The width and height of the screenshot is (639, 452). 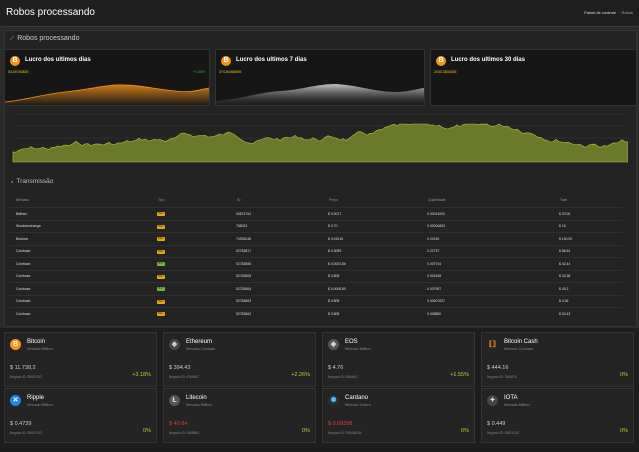 What do you see at coordinates (244, 251) in the screenshot?
I see `table-cell: 52783817` at bounding box center [244, 251].